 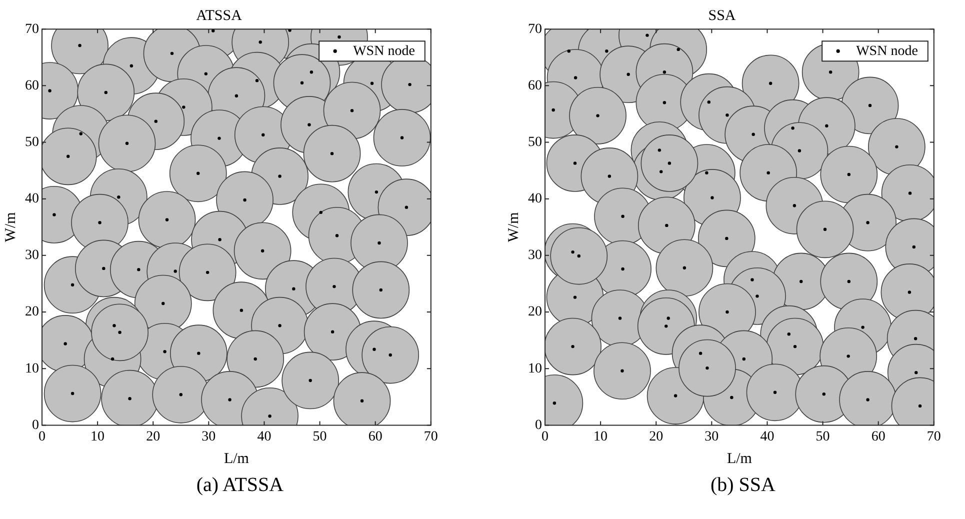 What do you see at coordinates (742, 485) in the screenshot?
I see `text: (b) SSA` at bounding box center [742, 485].